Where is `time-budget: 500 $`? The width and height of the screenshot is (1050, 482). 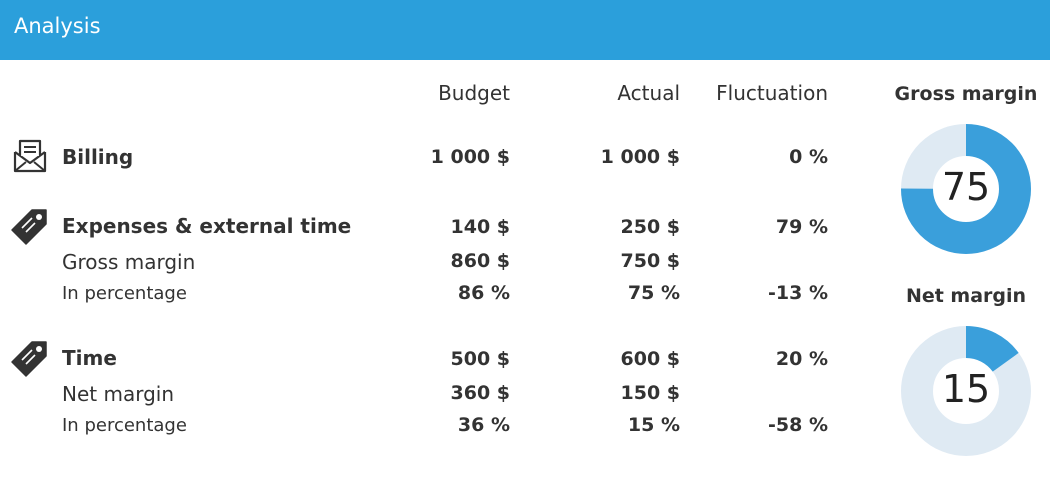 time-budget: 500 $ is located at coordinates (480, 359).